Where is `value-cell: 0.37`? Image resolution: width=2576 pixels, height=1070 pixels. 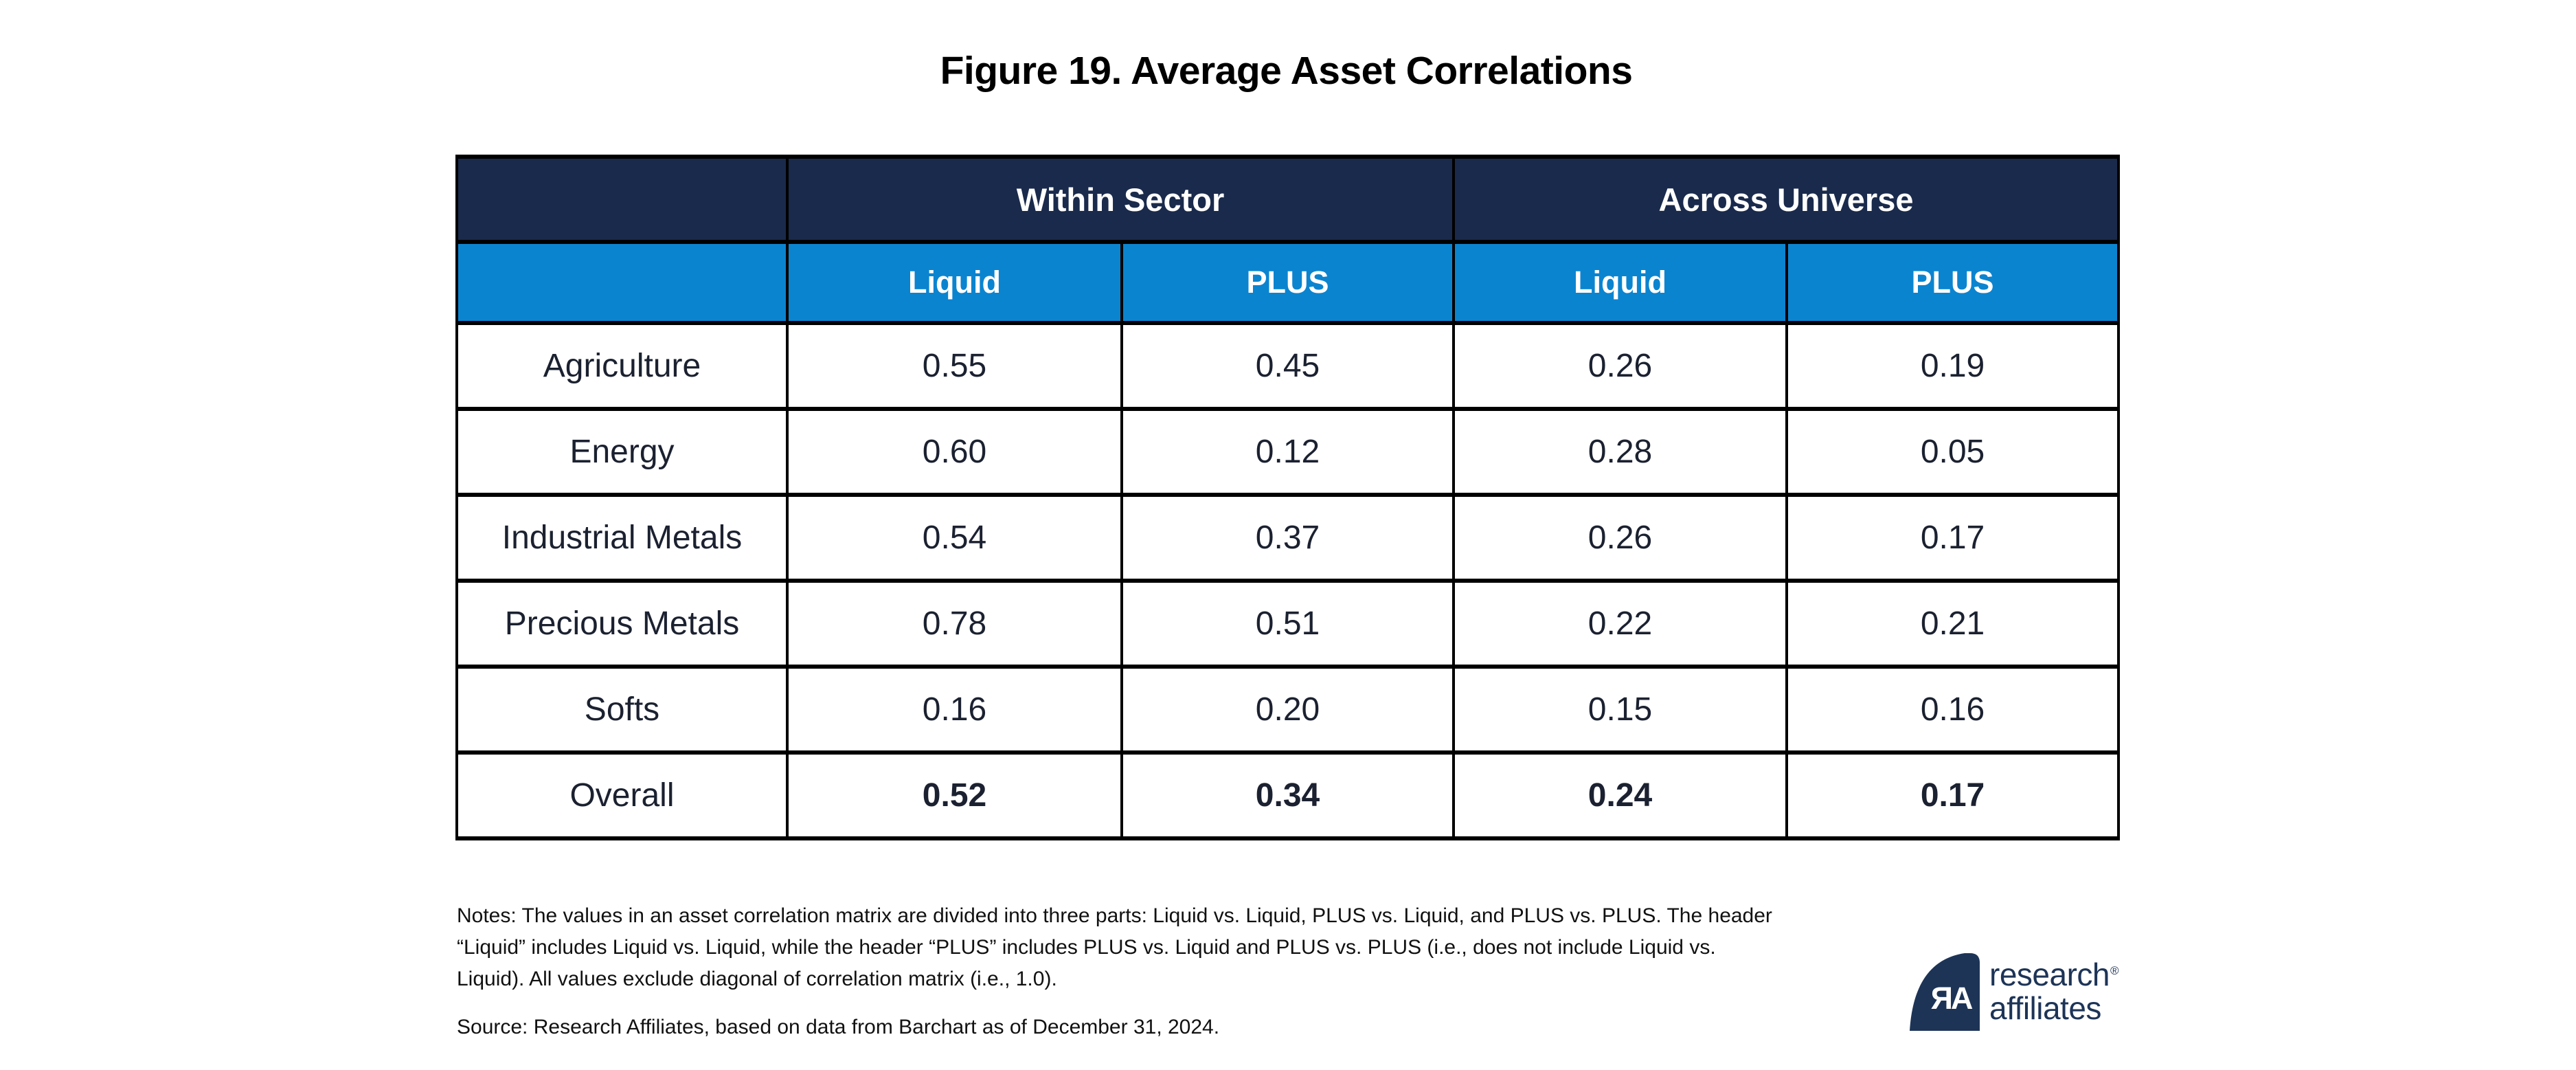 value-cell: 0.37 is located at coordinates (1288, 538).